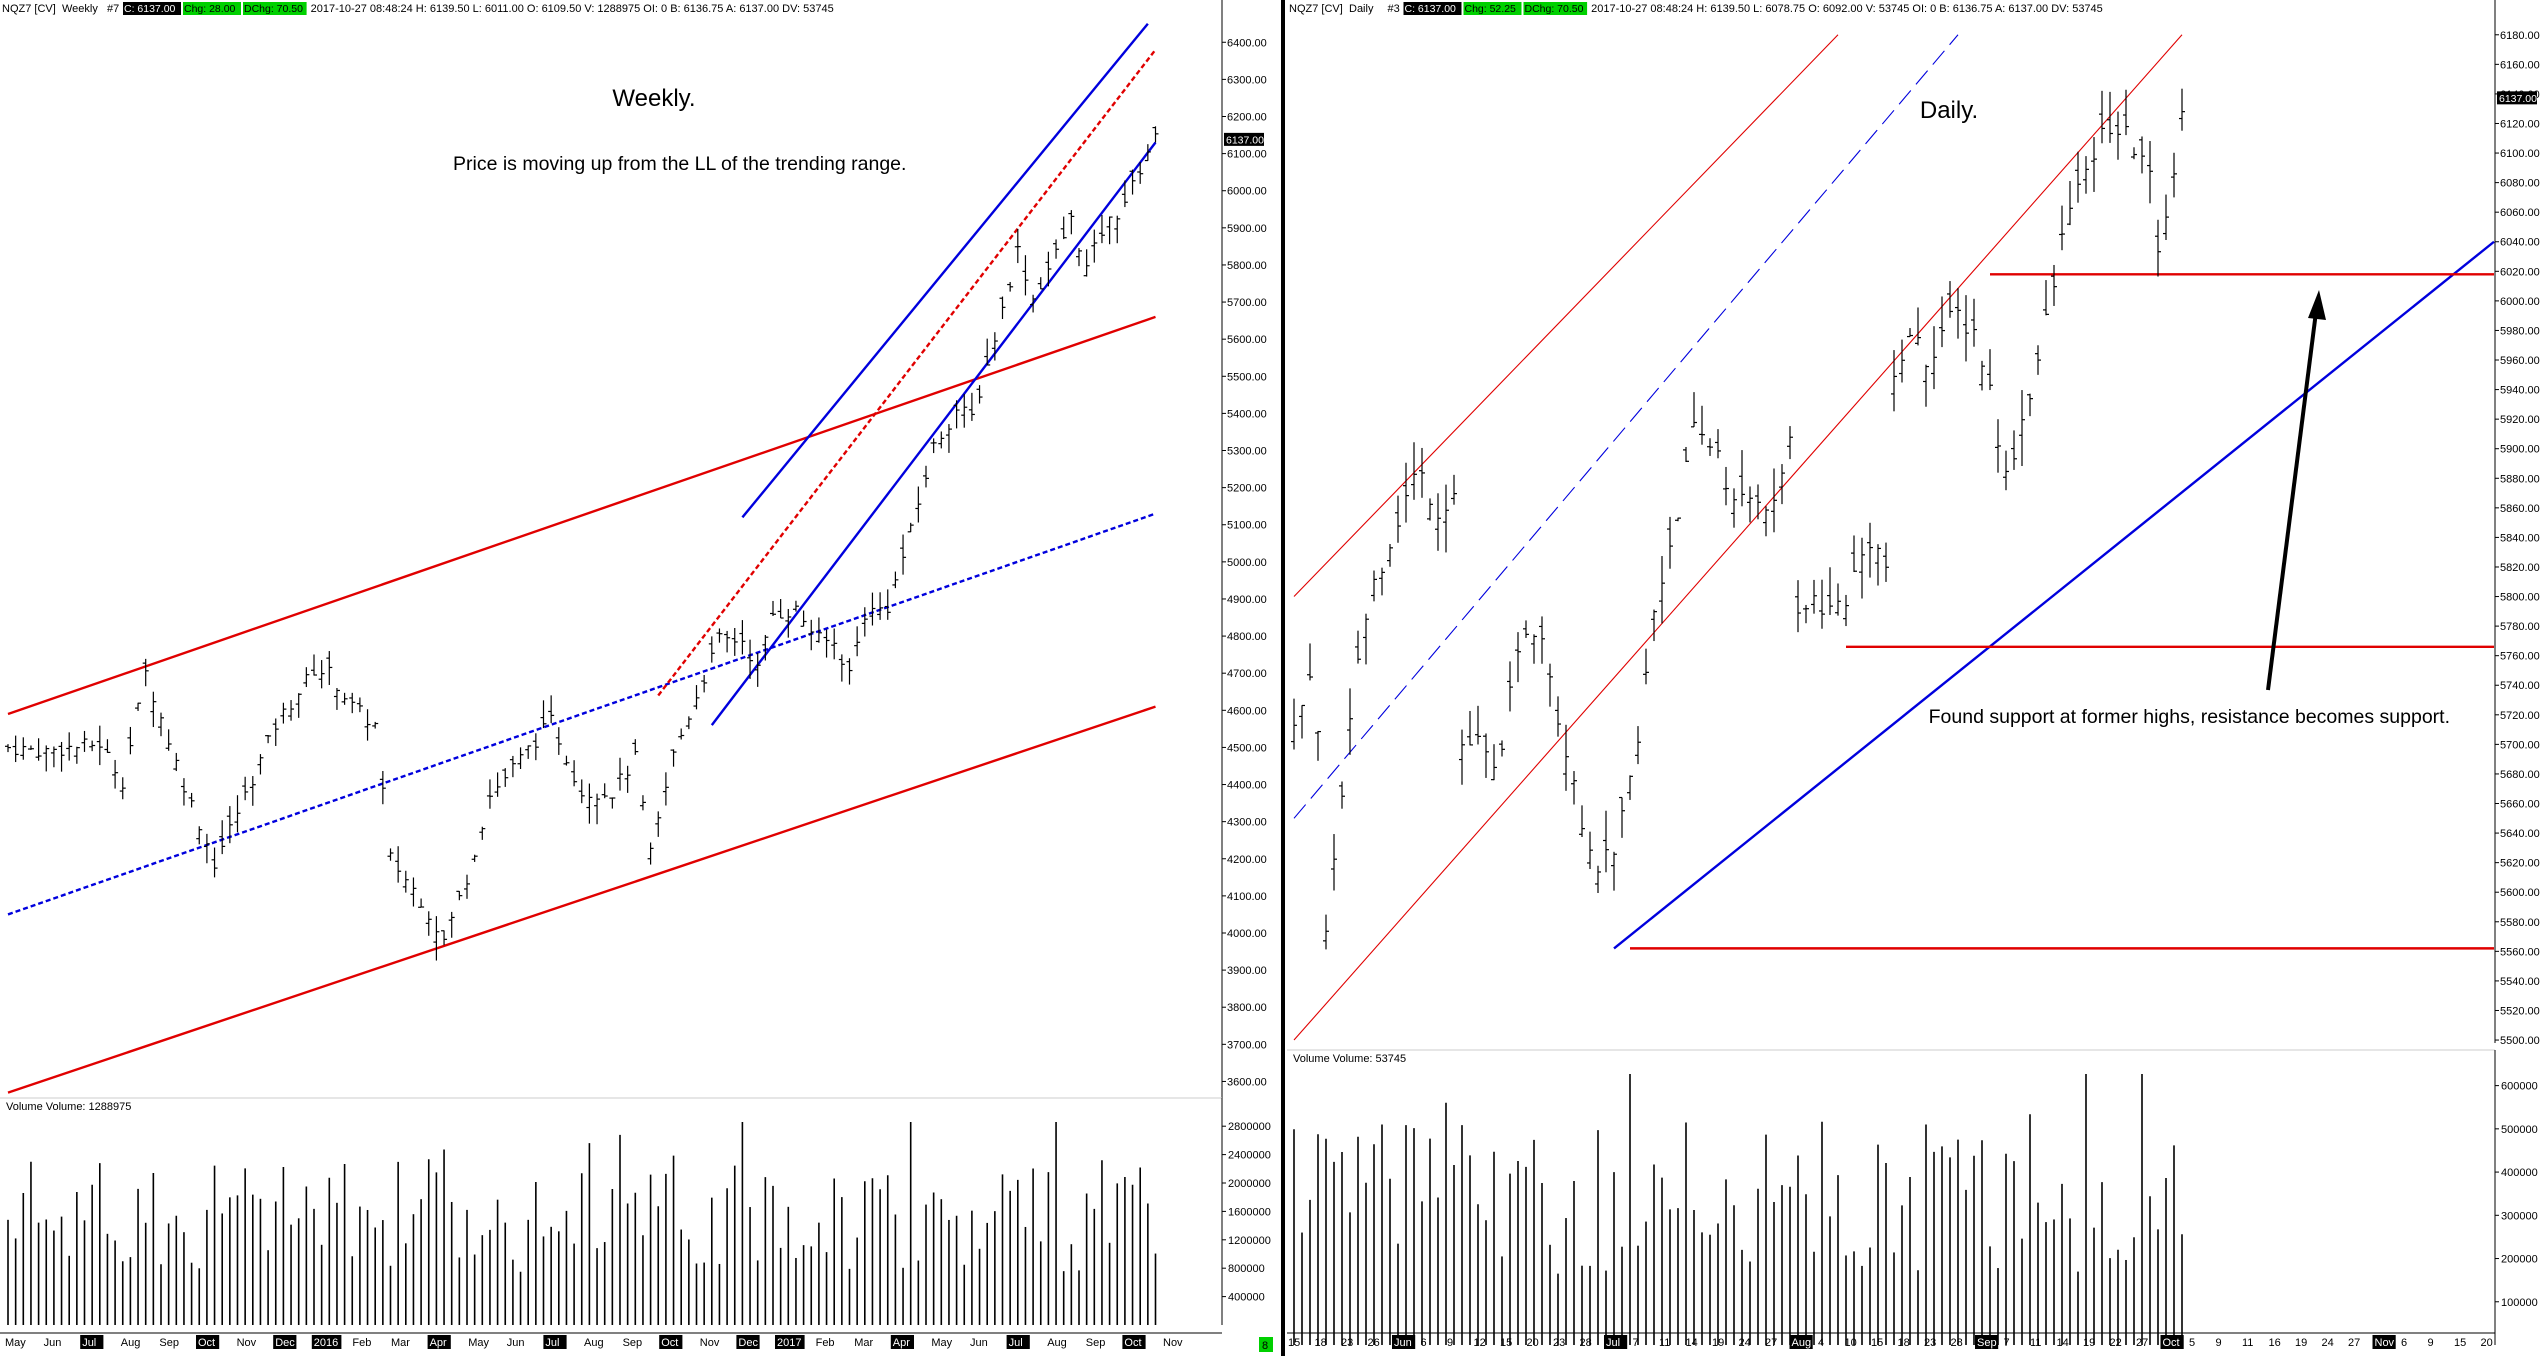  I want to click on header-tag-1: Chg: 52.25, so click(1491, 9).